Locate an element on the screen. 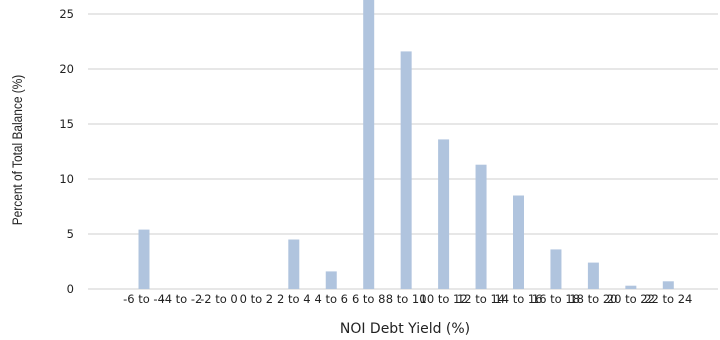 The image size is (720, 340). x-tick-label: -2 to 0 is located at coordinates (219, 299).